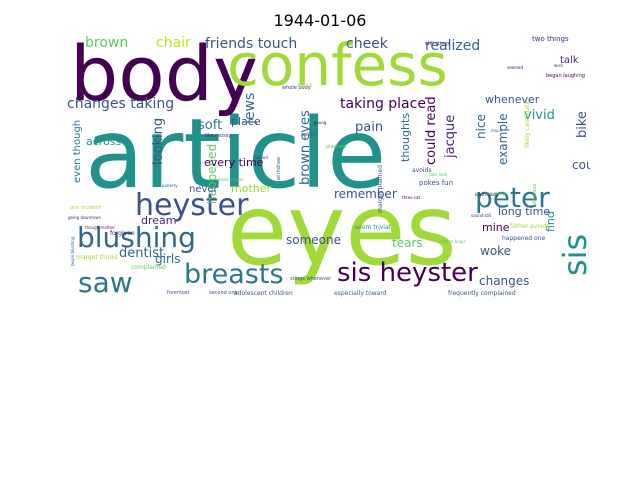  What do you see at coordinates (234, 162) in the screenshot?
I see `word-every-time: every time` at bounding box center [234, 162].